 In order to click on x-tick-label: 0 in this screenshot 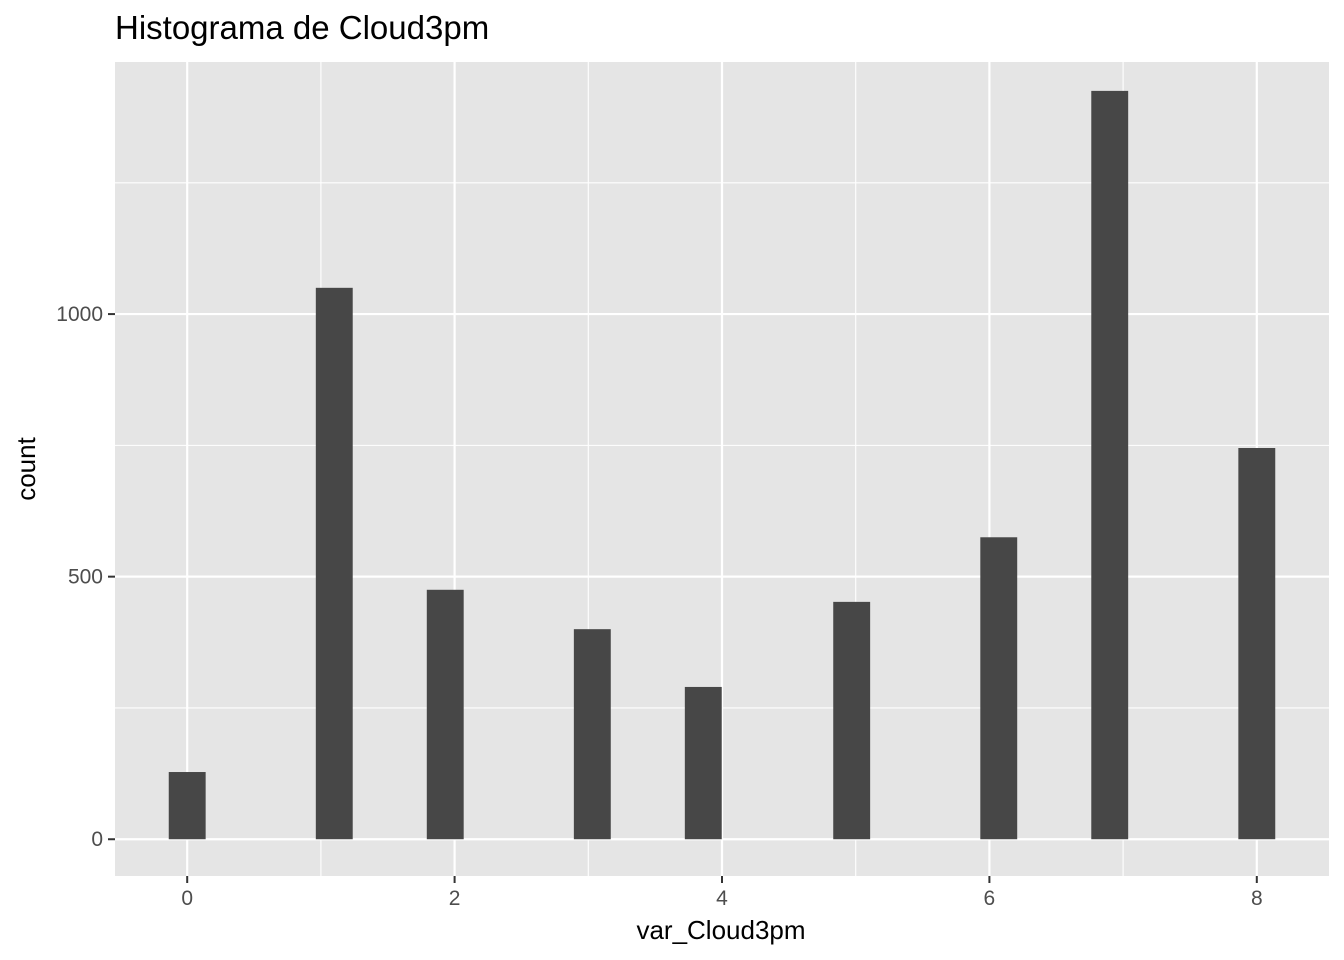, I will do `click(187, 898)`.